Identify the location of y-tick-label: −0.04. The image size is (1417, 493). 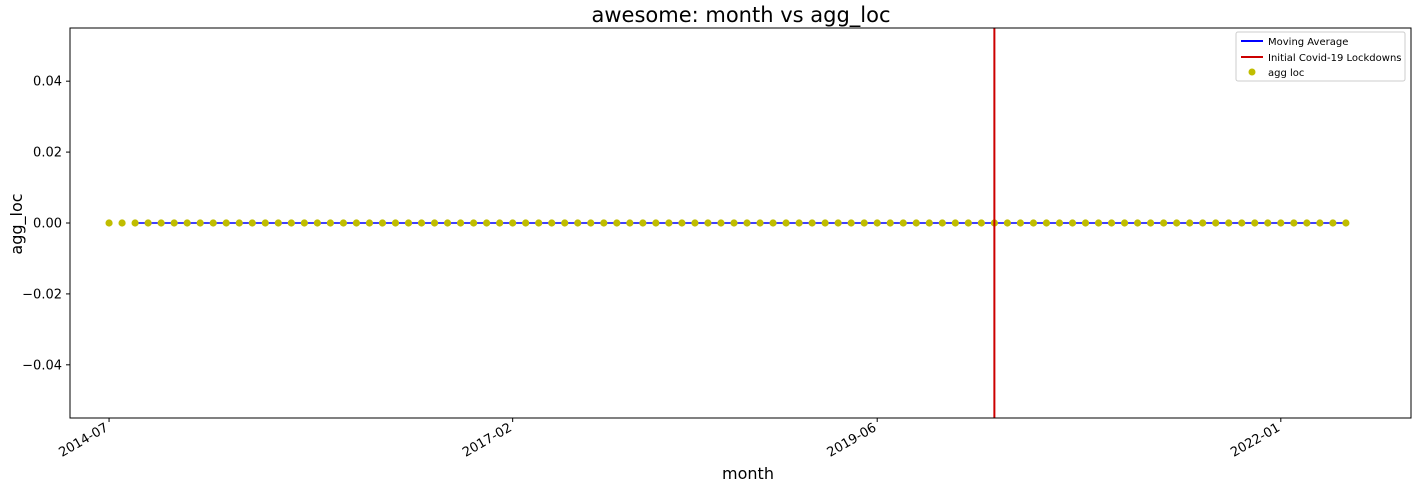
(42, 365).